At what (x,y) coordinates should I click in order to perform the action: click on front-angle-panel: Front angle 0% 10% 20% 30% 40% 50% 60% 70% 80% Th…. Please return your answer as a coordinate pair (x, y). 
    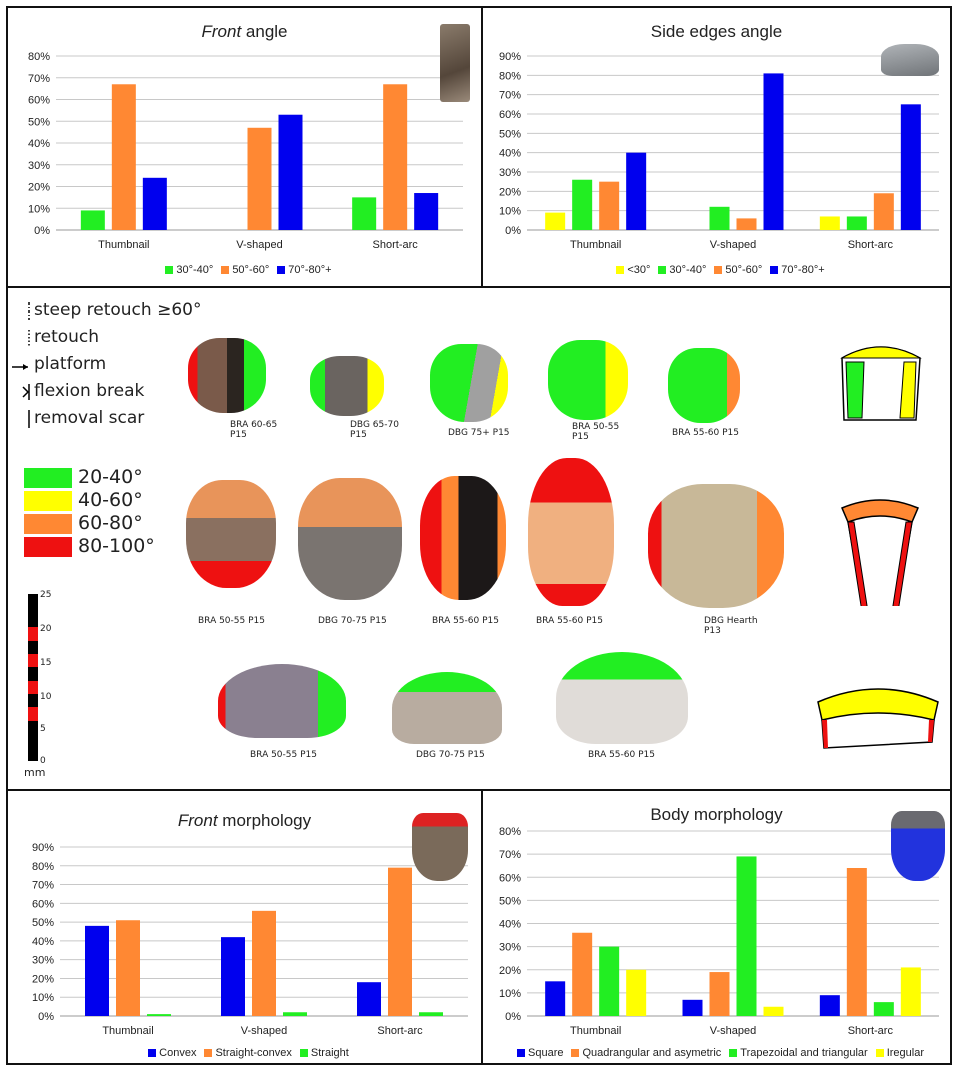
    Looking at the image, I should click on (244, 147).